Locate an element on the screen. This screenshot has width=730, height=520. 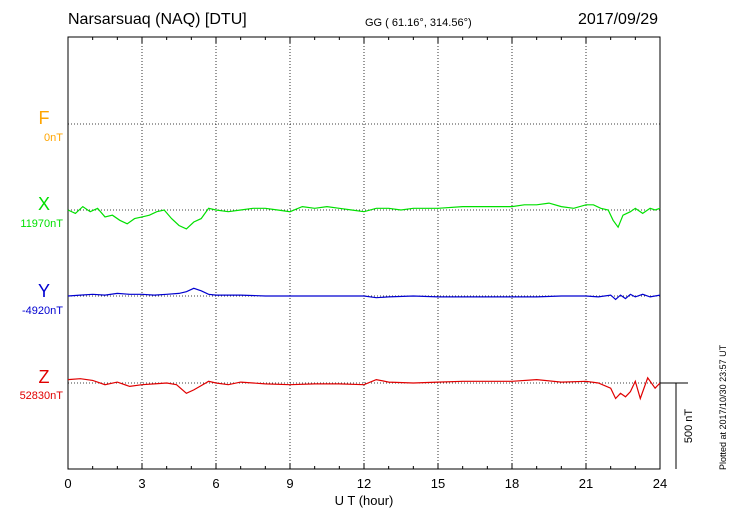
series-f-name: F is located at coordinates (44, 118).